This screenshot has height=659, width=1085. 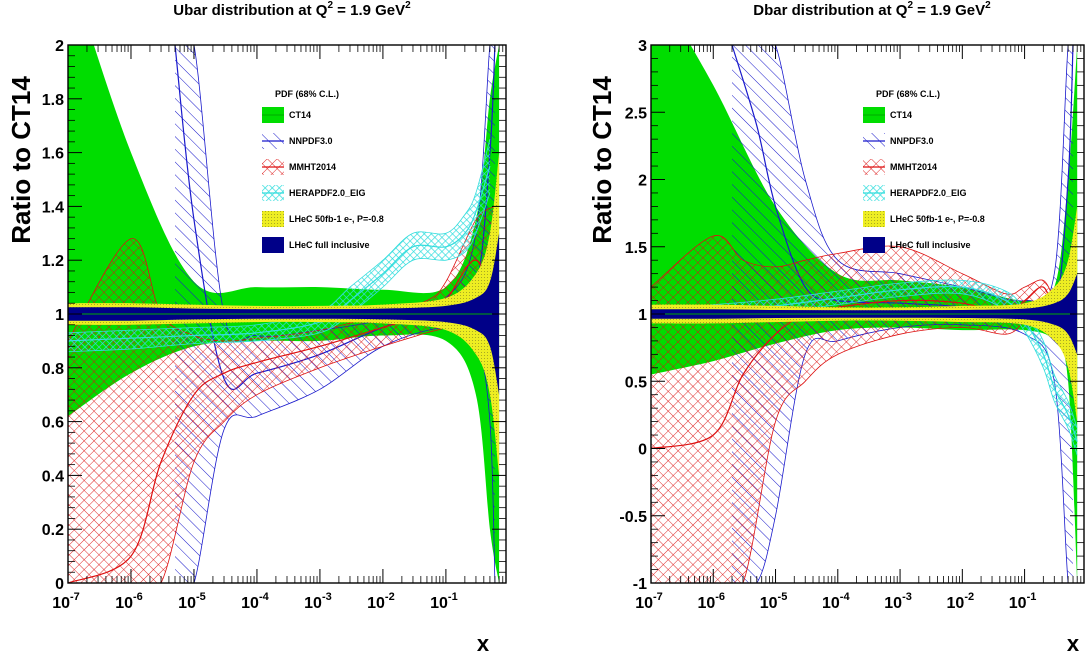 I want to click on x-axis-label-ubar: x, so click(x=483, y=643).